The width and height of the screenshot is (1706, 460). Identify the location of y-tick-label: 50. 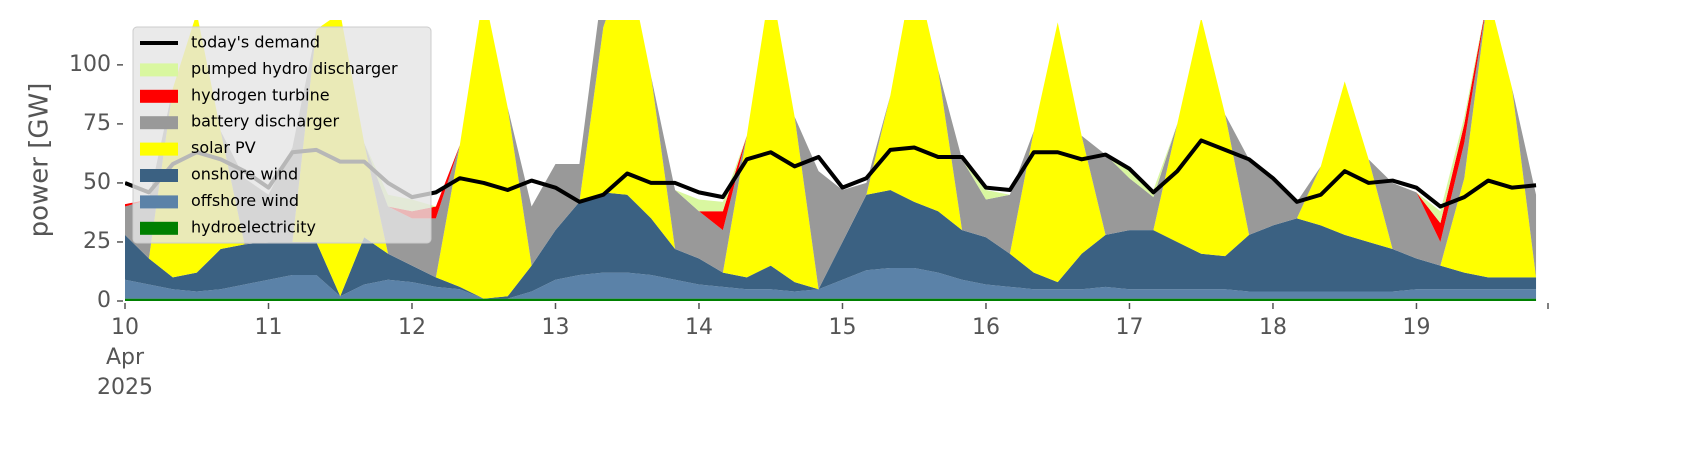
(97, 182).